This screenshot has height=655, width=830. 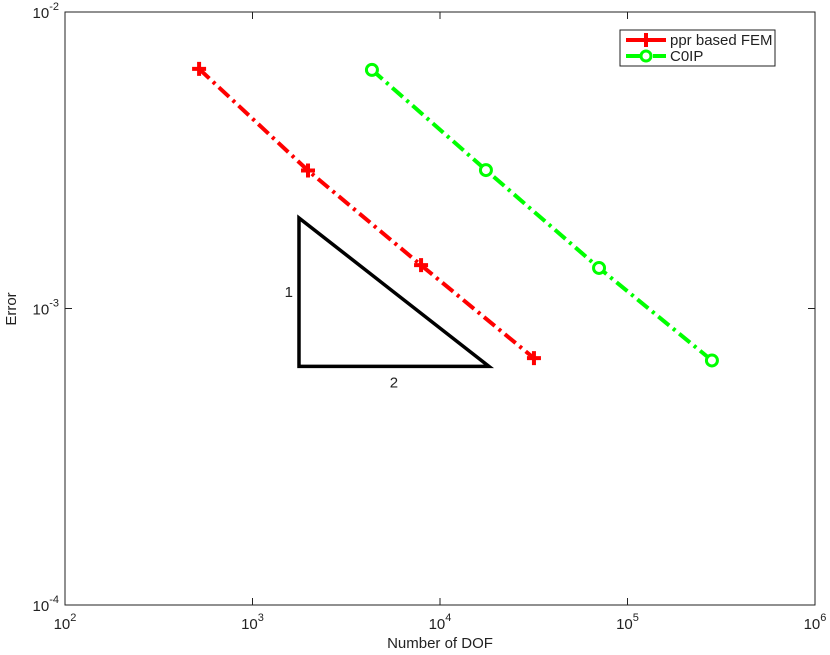 What do you see at coordinates (289, 292) in the screenshot?
I see `slope-label: 1` at bounding box center [289, 292].